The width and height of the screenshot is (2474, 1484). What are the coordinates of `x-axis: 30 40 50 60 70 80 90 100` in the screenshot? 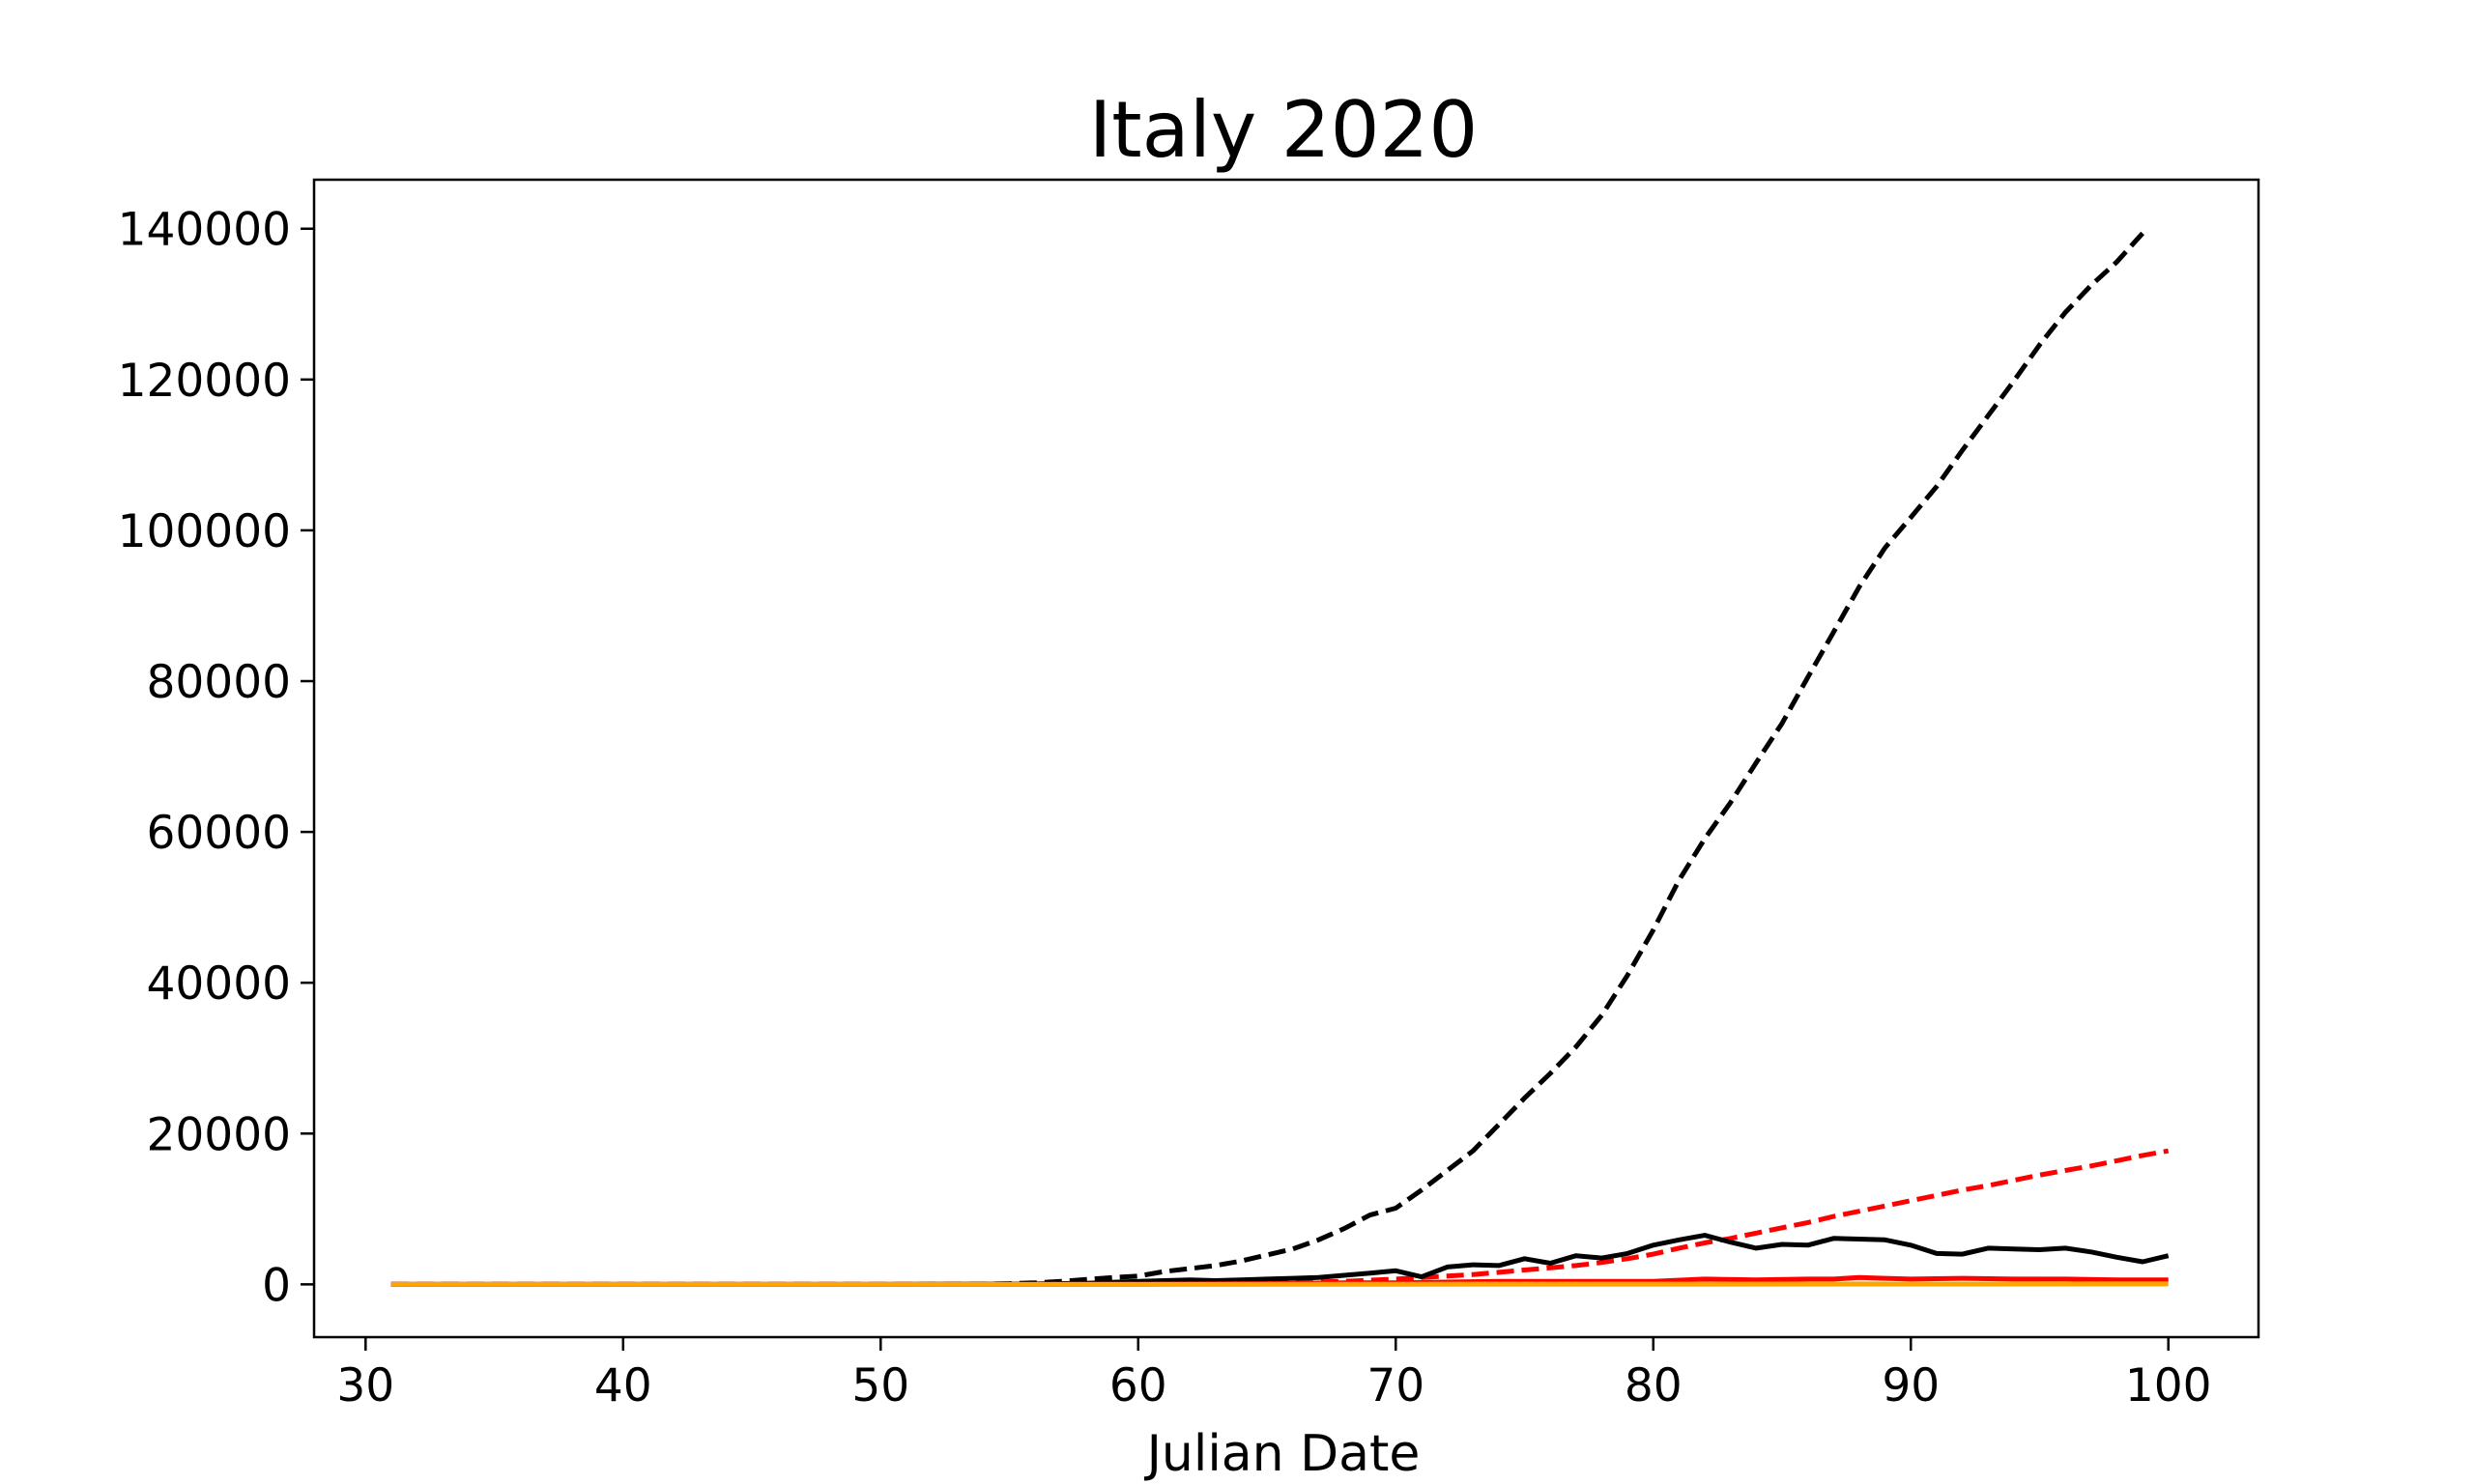 It's located at (1274, 1375).